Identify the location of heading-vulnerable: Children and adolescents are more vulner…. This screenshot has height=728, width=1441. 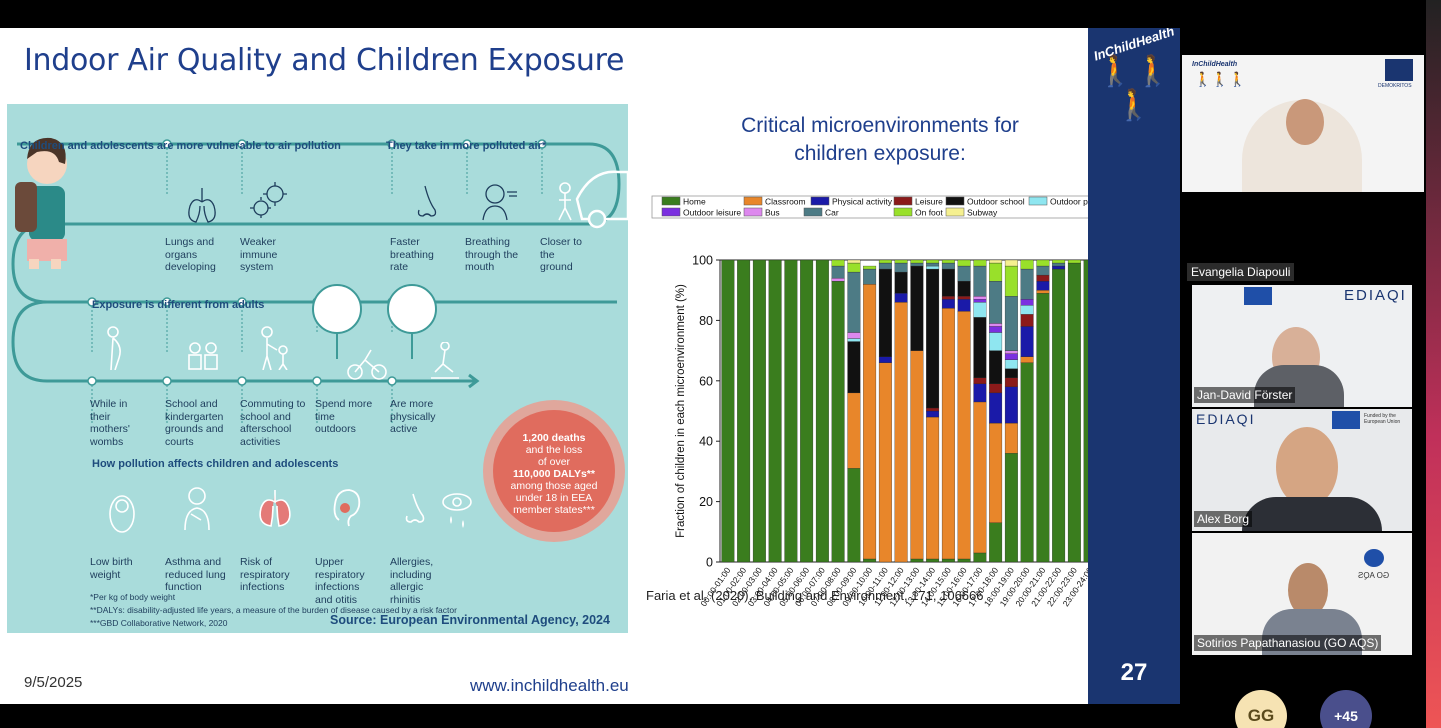
(180, 146).